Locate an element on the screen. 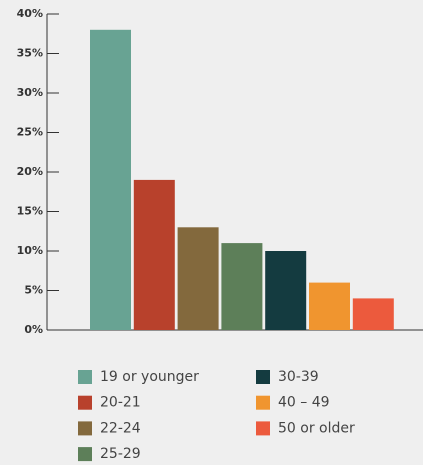  legend-label: 20-21 is located at coordinates (120, 403).